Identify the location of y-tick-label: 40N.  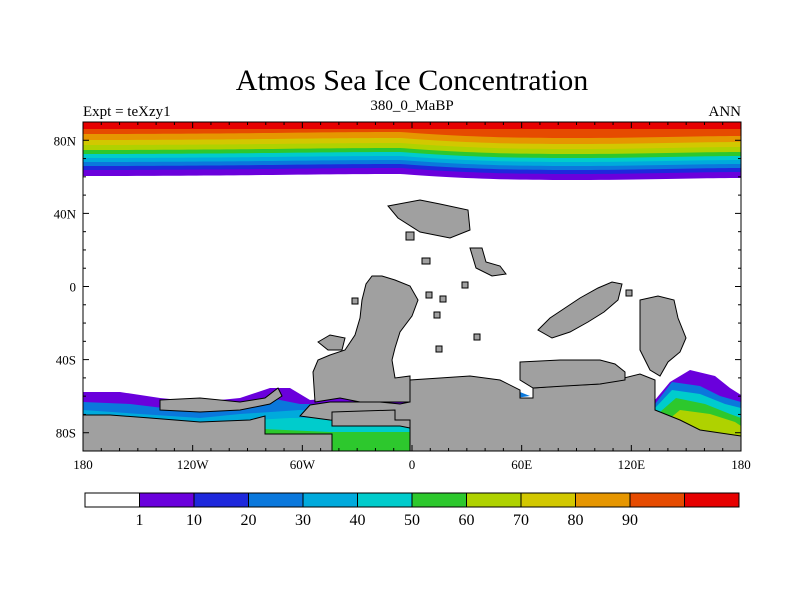
(65, 213).